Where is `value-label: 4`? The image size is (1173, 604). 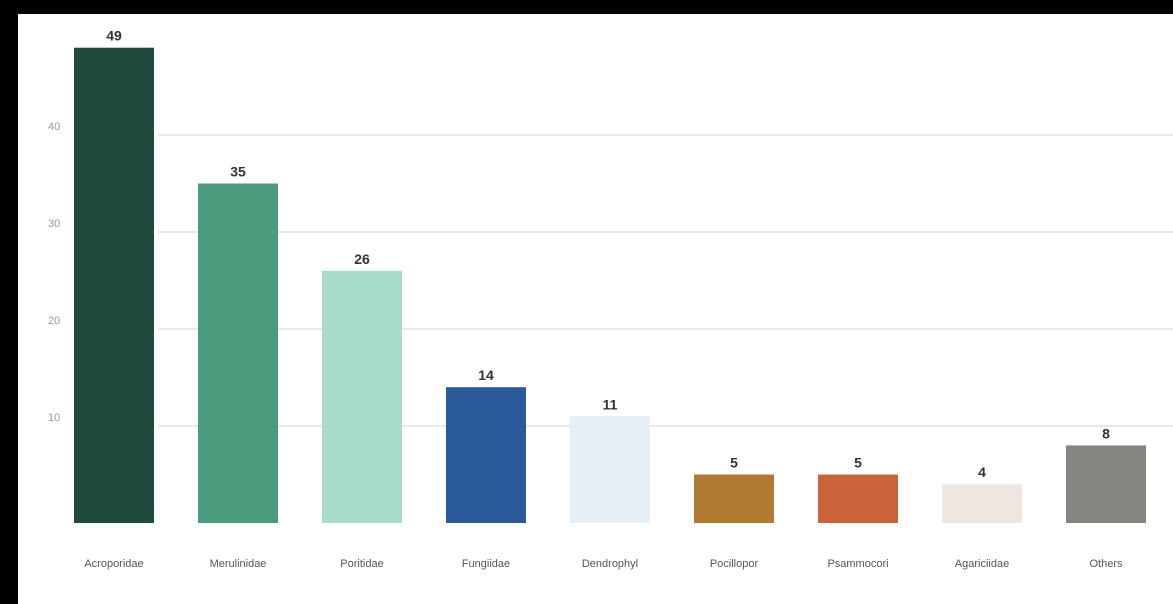
value-label: 4 is located at coordinates (982, 472).